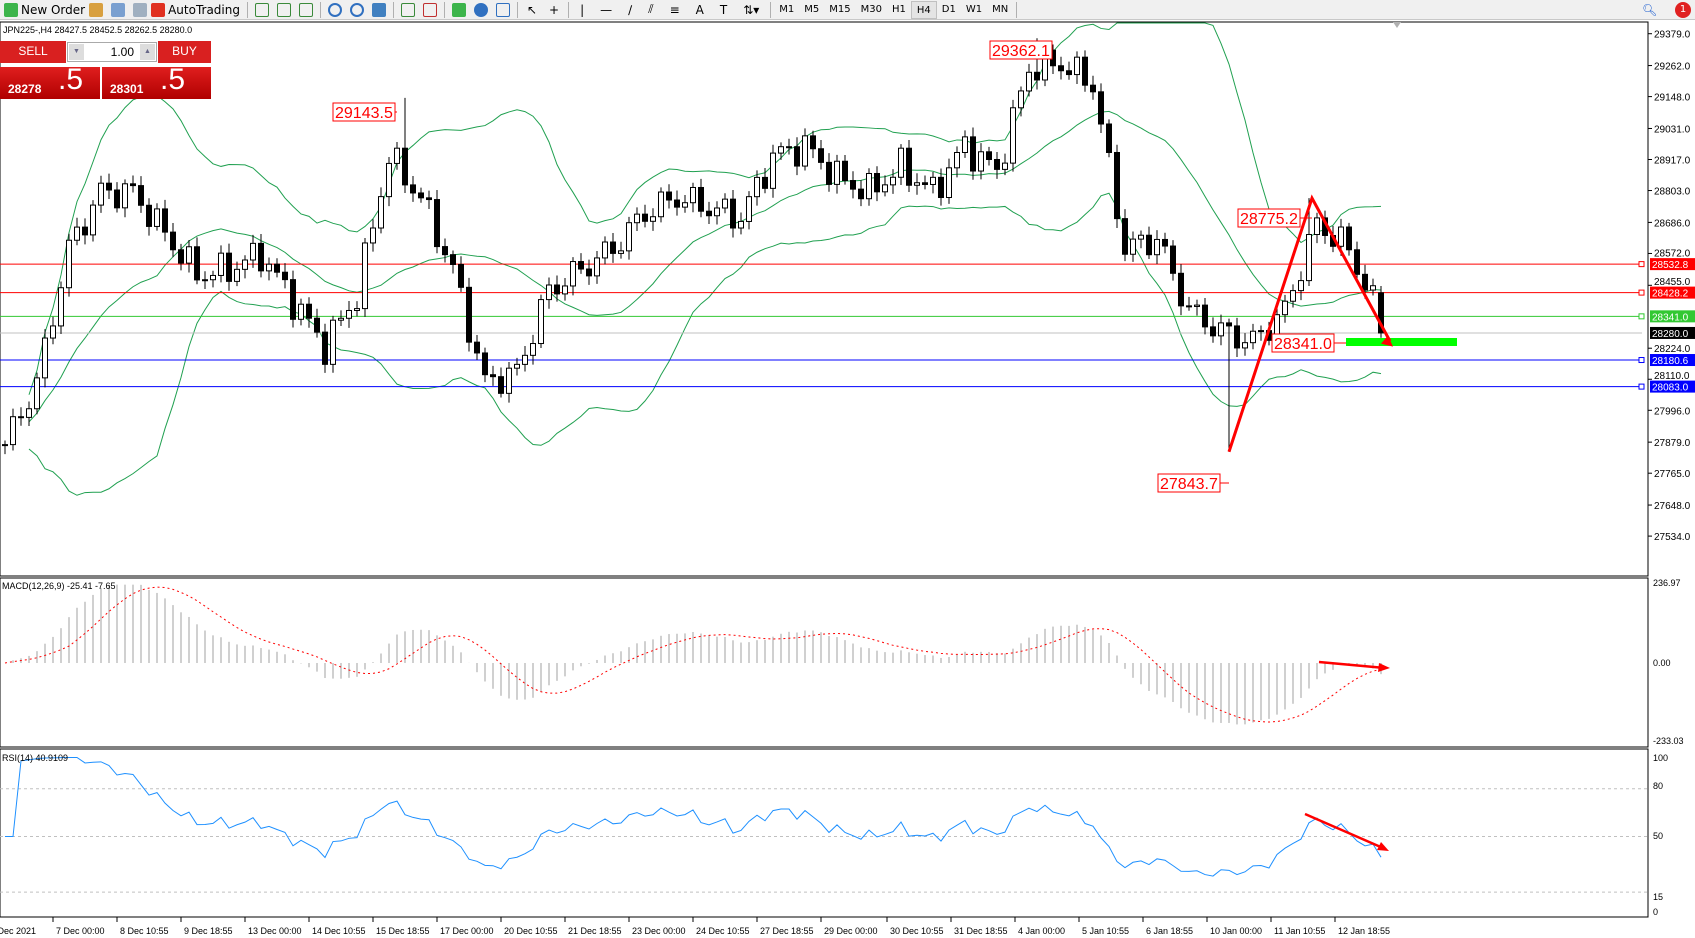  I want to click on rsi-axis-label: 0, so click(1655, 912).